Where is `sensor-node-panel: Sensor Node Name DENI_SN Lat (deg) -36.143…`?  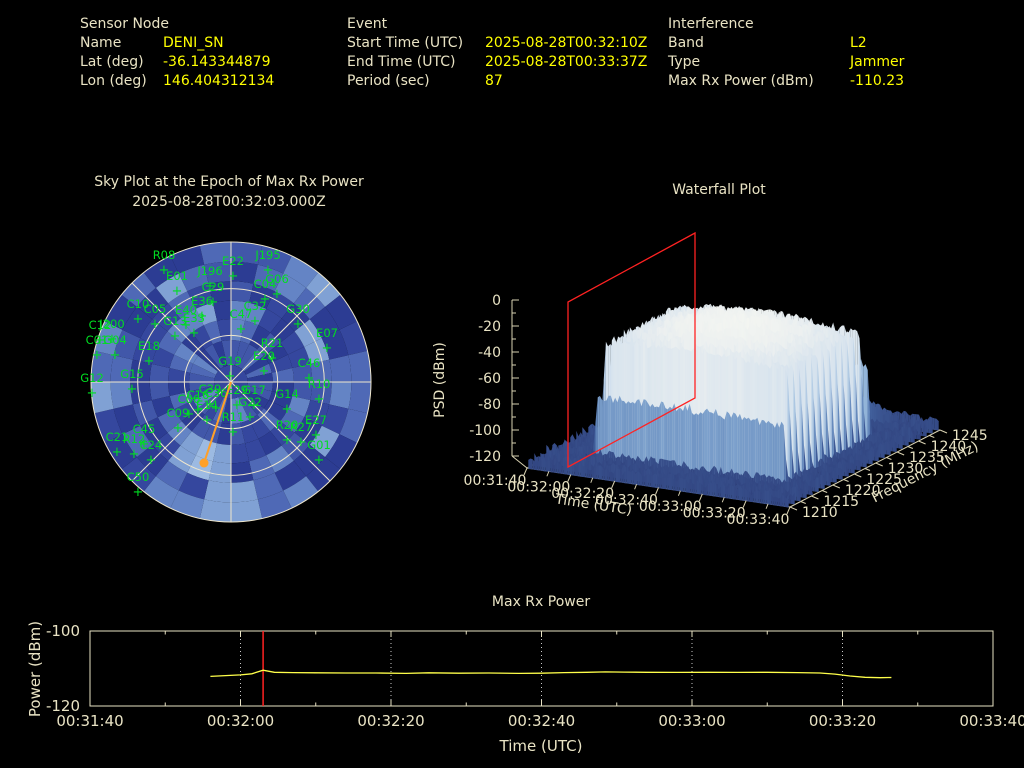
sensor-node-panel: Sensor Node Name DENI_SN Lat (deg) -36.143… is located at coordinates (177, 53).